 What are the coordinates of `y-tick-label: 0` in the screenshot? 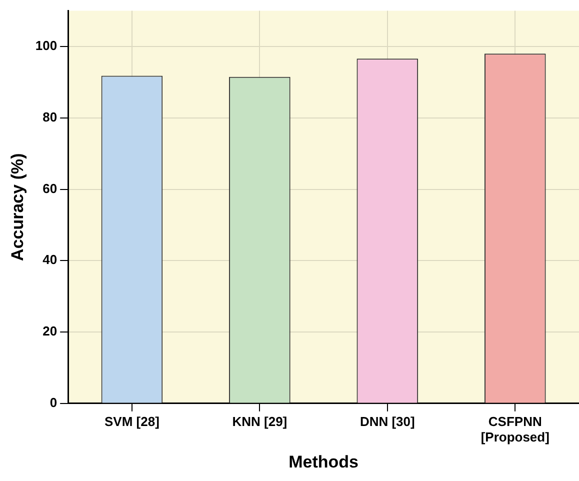 It's located at (54, 402).